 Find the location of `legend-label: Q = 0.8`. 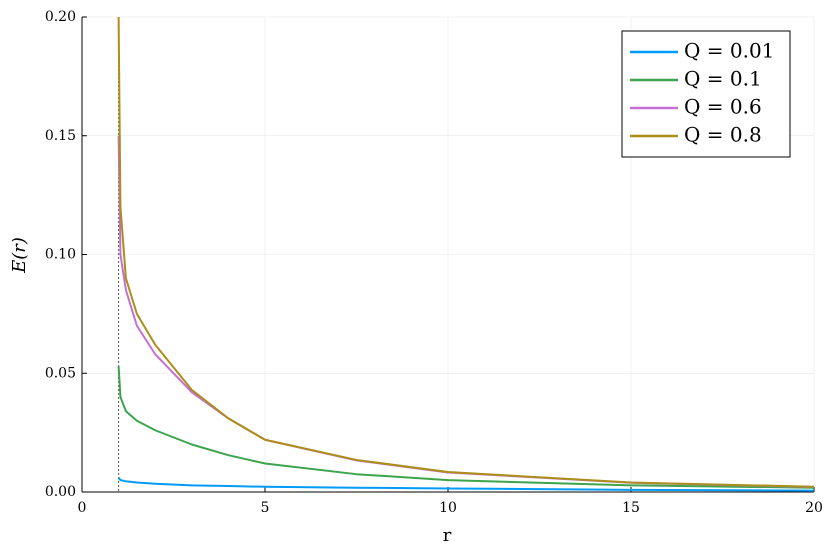

legend-label: Q = 0.8 is located at coordinates (723, 135).